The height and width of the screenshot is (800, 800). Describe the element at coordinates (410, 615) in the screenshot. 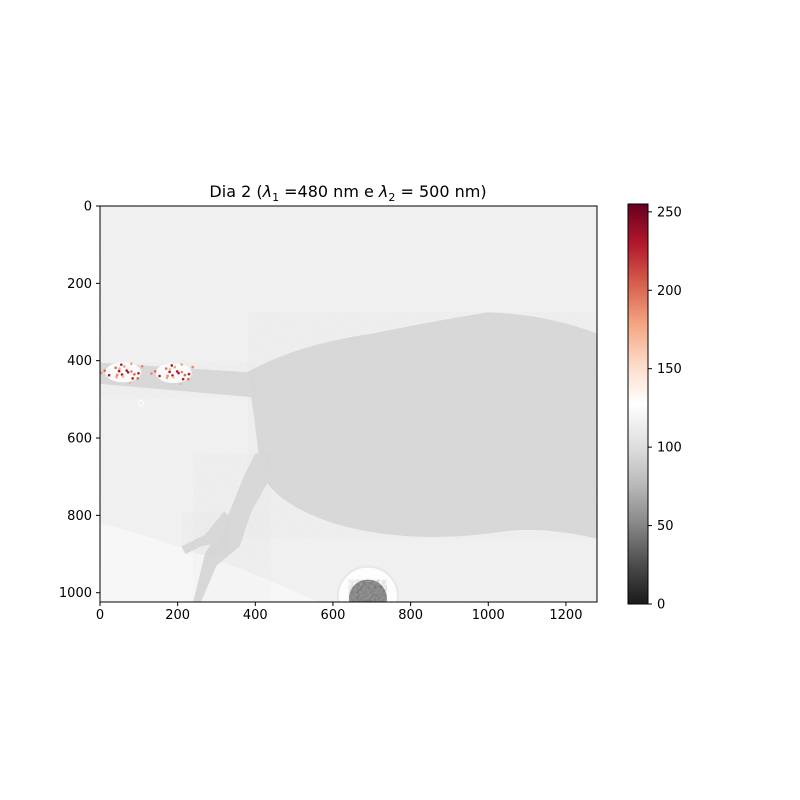

I see `x-tick-label: 800` at that location.